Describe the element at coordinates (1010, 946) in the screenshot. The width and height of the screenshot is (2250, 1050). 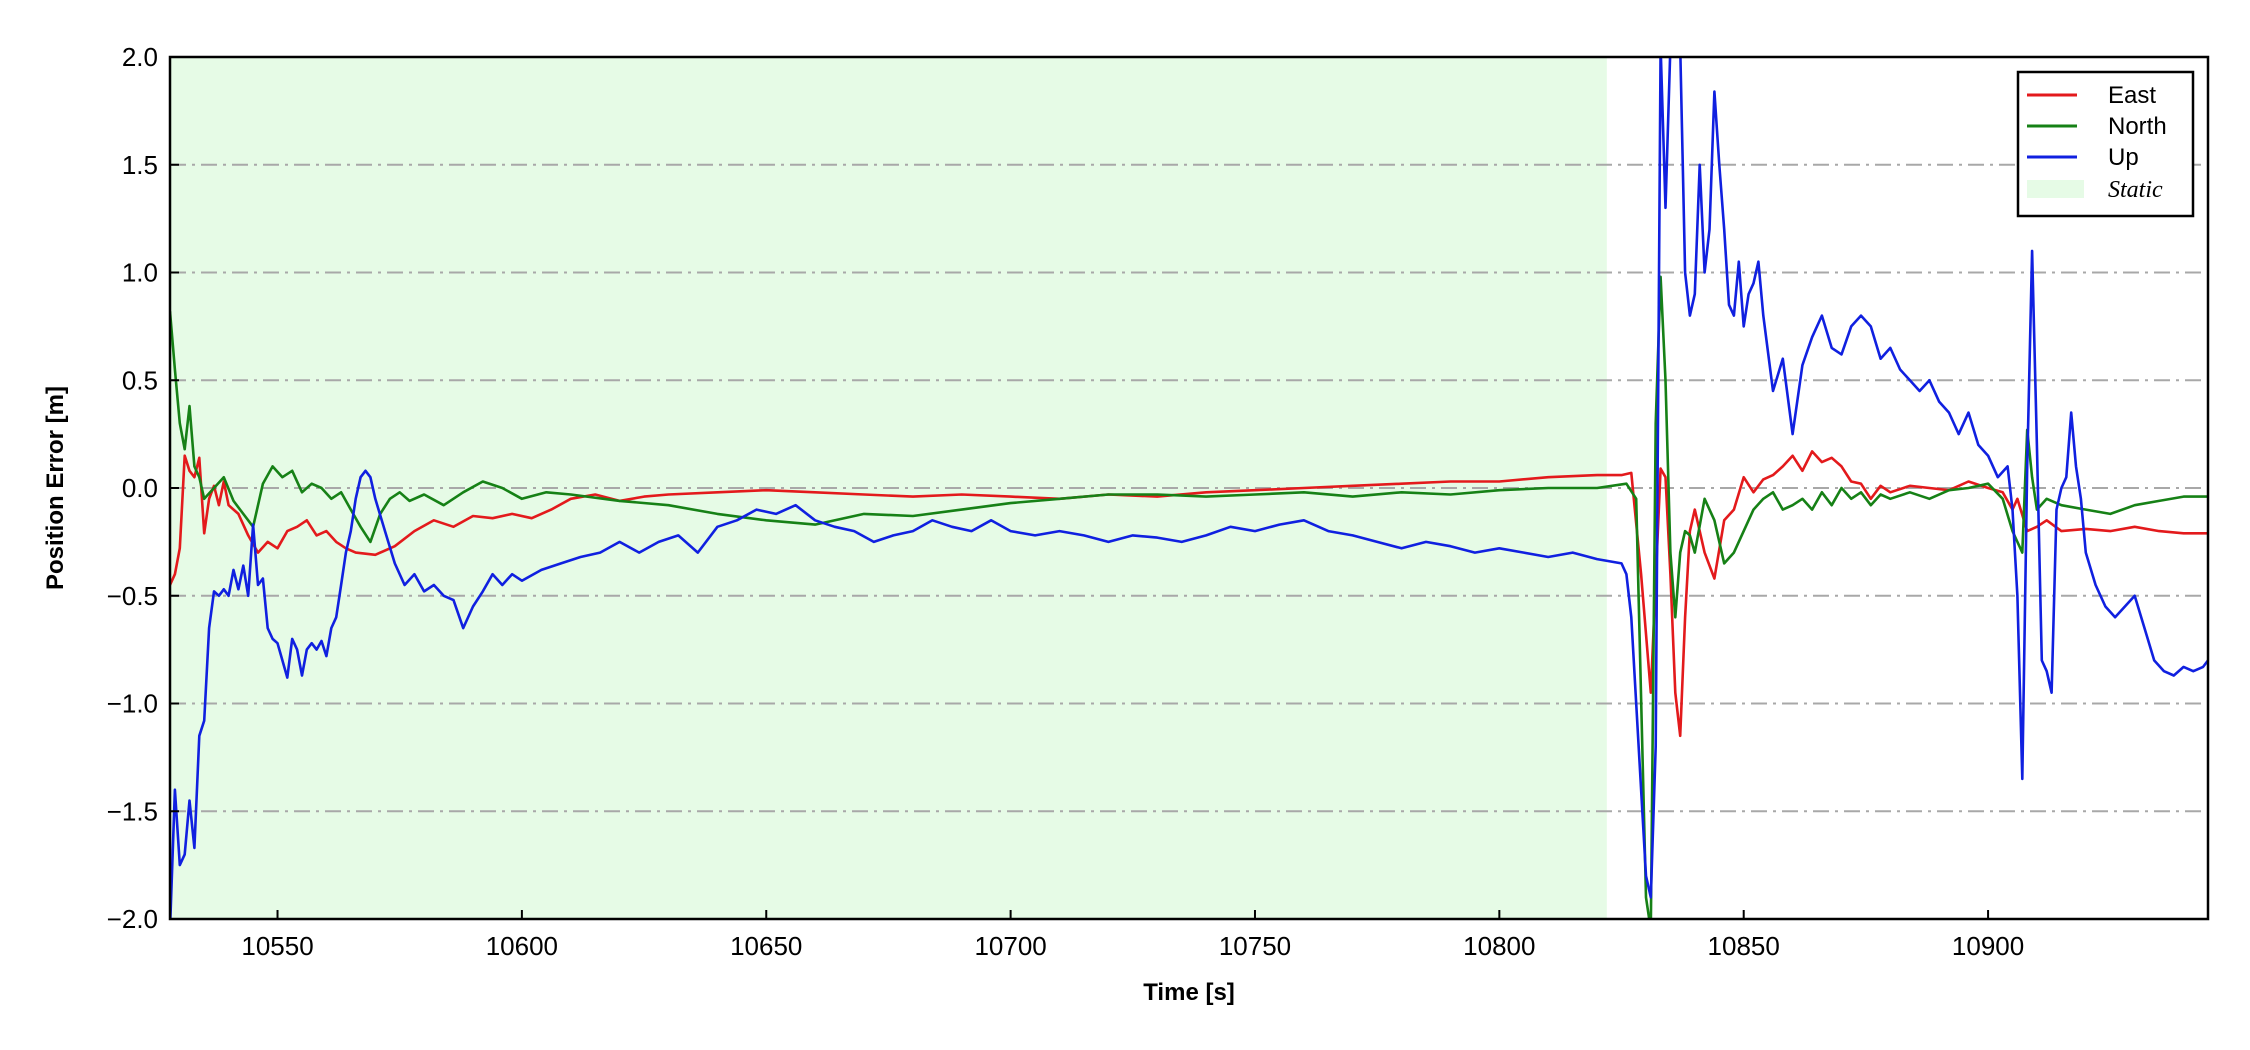
I see `x-tick-label: 10700` at that location.